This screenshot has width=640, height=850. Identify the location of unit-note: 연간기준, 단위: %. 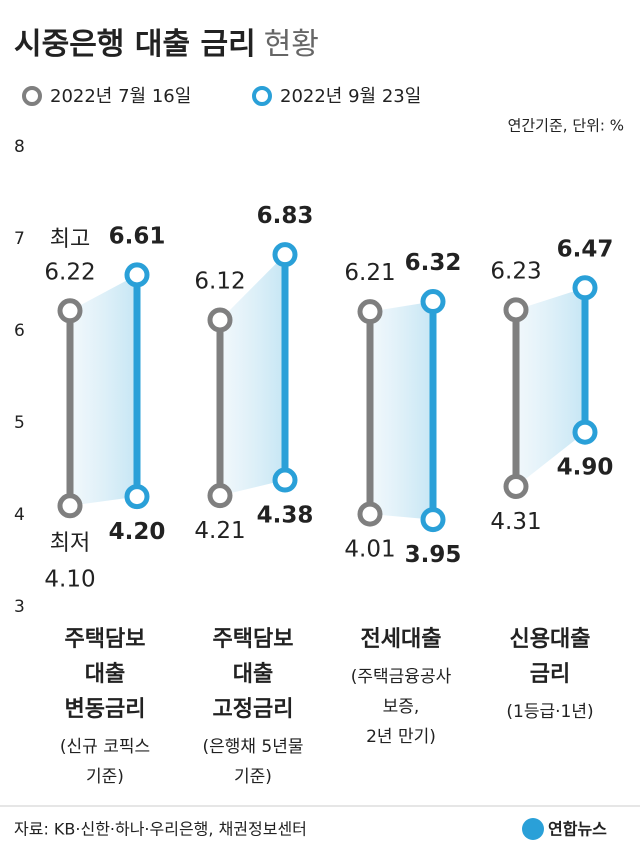
(566, 126).